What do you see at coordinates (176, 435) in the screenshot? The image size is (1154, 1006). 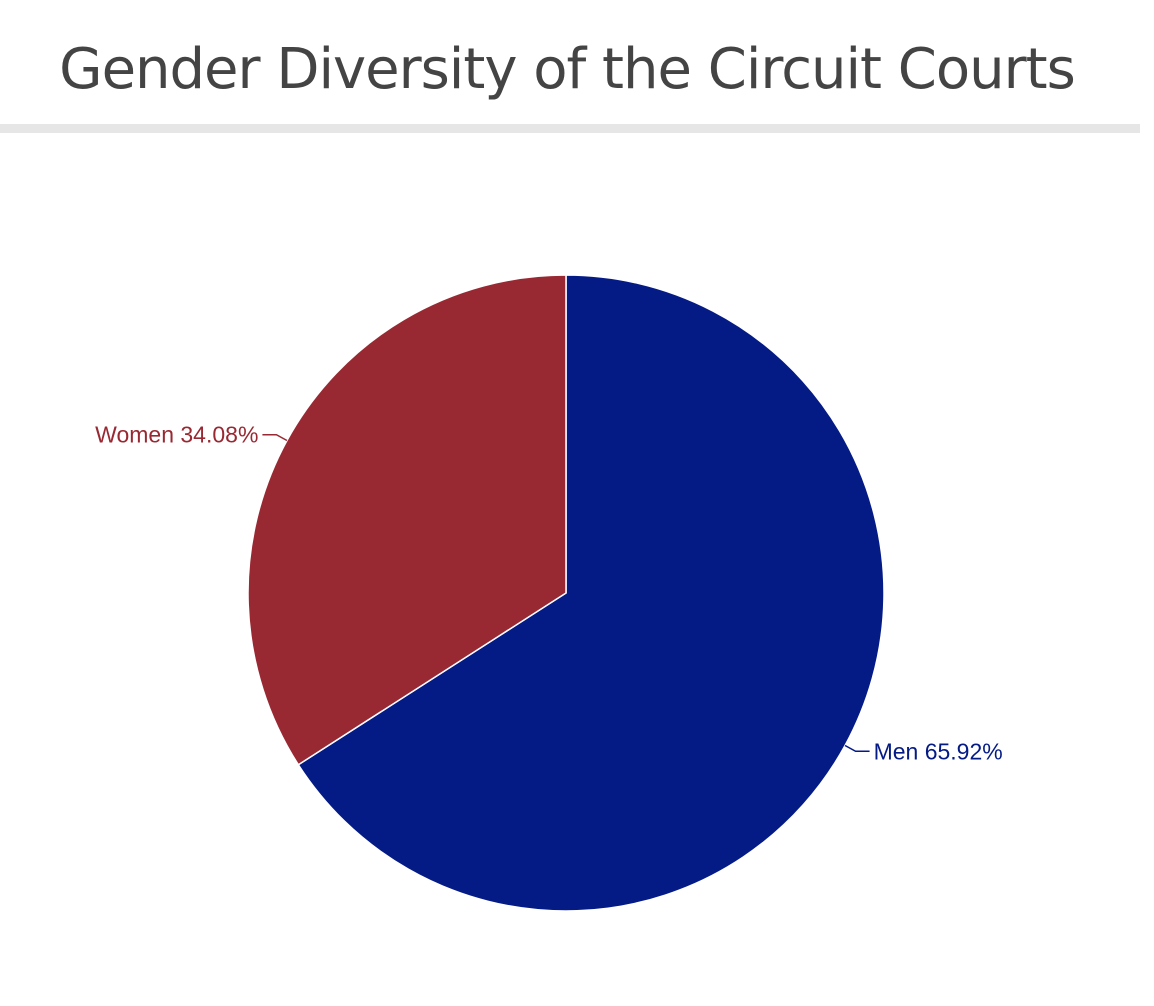 I see `slice-label-women: Women 34.08%` at bounding box center [176, 435].